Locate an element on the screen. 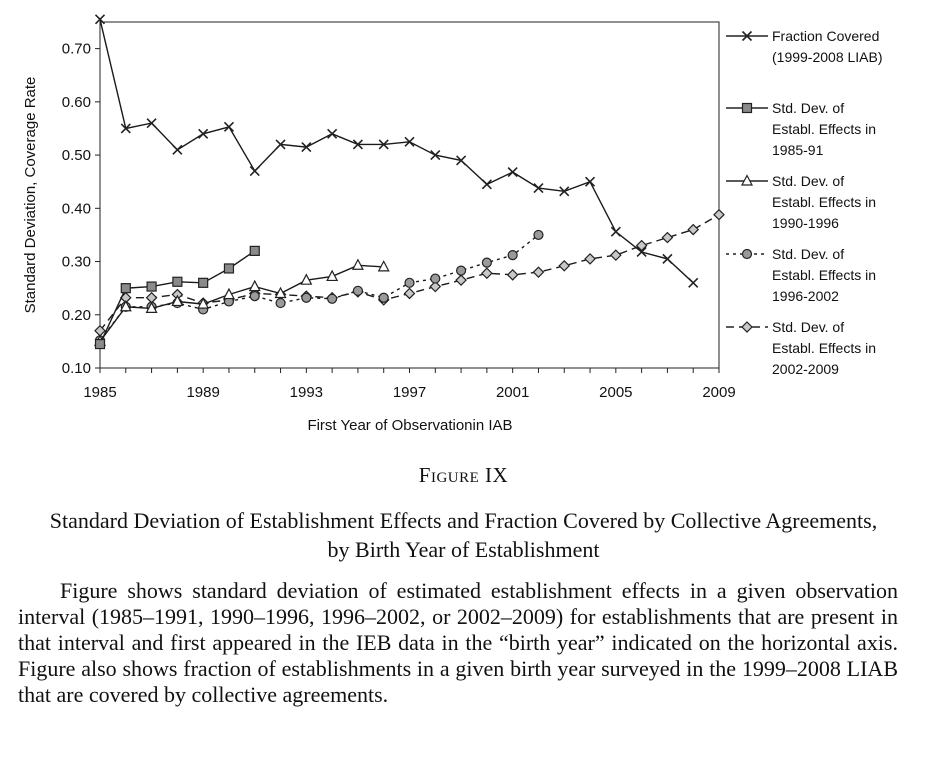 The image size is (927, 763). series-circle is located at coordinates (319, 287).